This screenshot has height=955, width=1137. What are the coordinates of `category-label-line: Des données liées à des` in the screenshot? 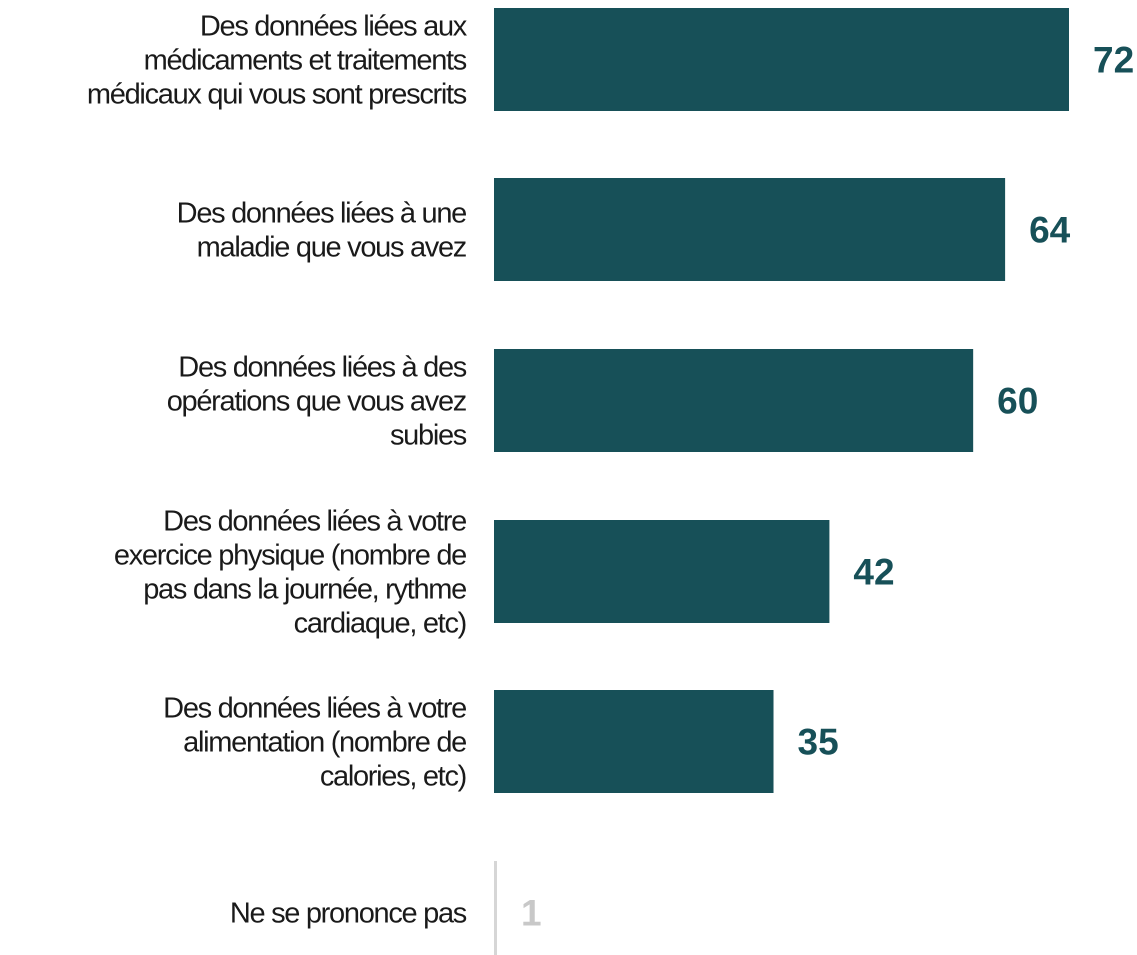 It's located at (322, 368).